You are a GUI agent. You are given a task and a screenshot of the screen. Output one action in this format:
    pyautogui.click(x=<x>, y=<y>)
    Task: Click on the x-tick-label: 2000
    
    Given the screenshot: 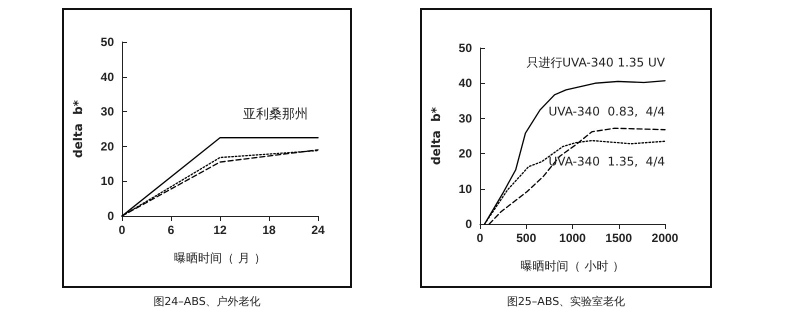 What is the action you would take?
    pyautogui.click(x=665, y=238)
    